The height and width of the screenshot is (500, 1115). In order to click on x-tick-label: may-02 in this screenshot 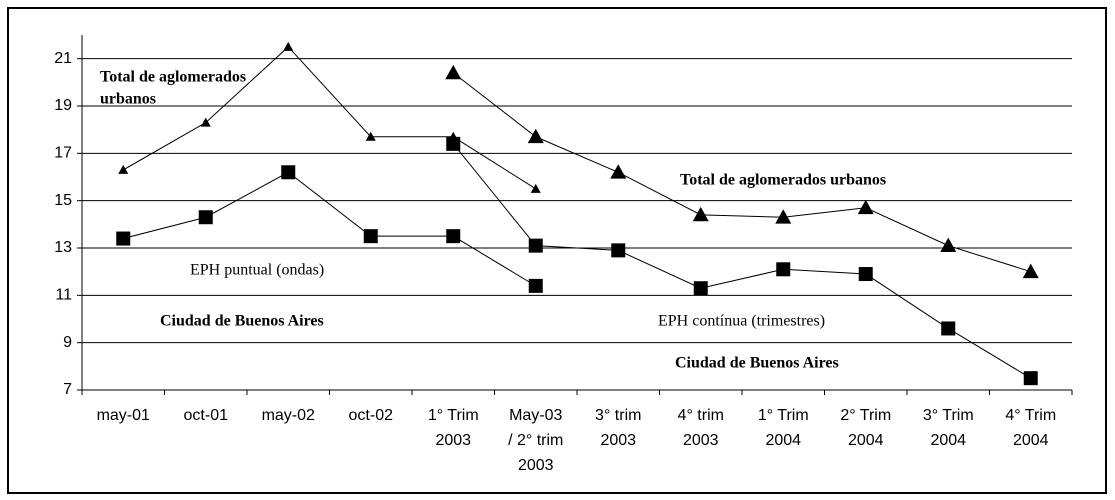, I will do `click(288, 415)`.